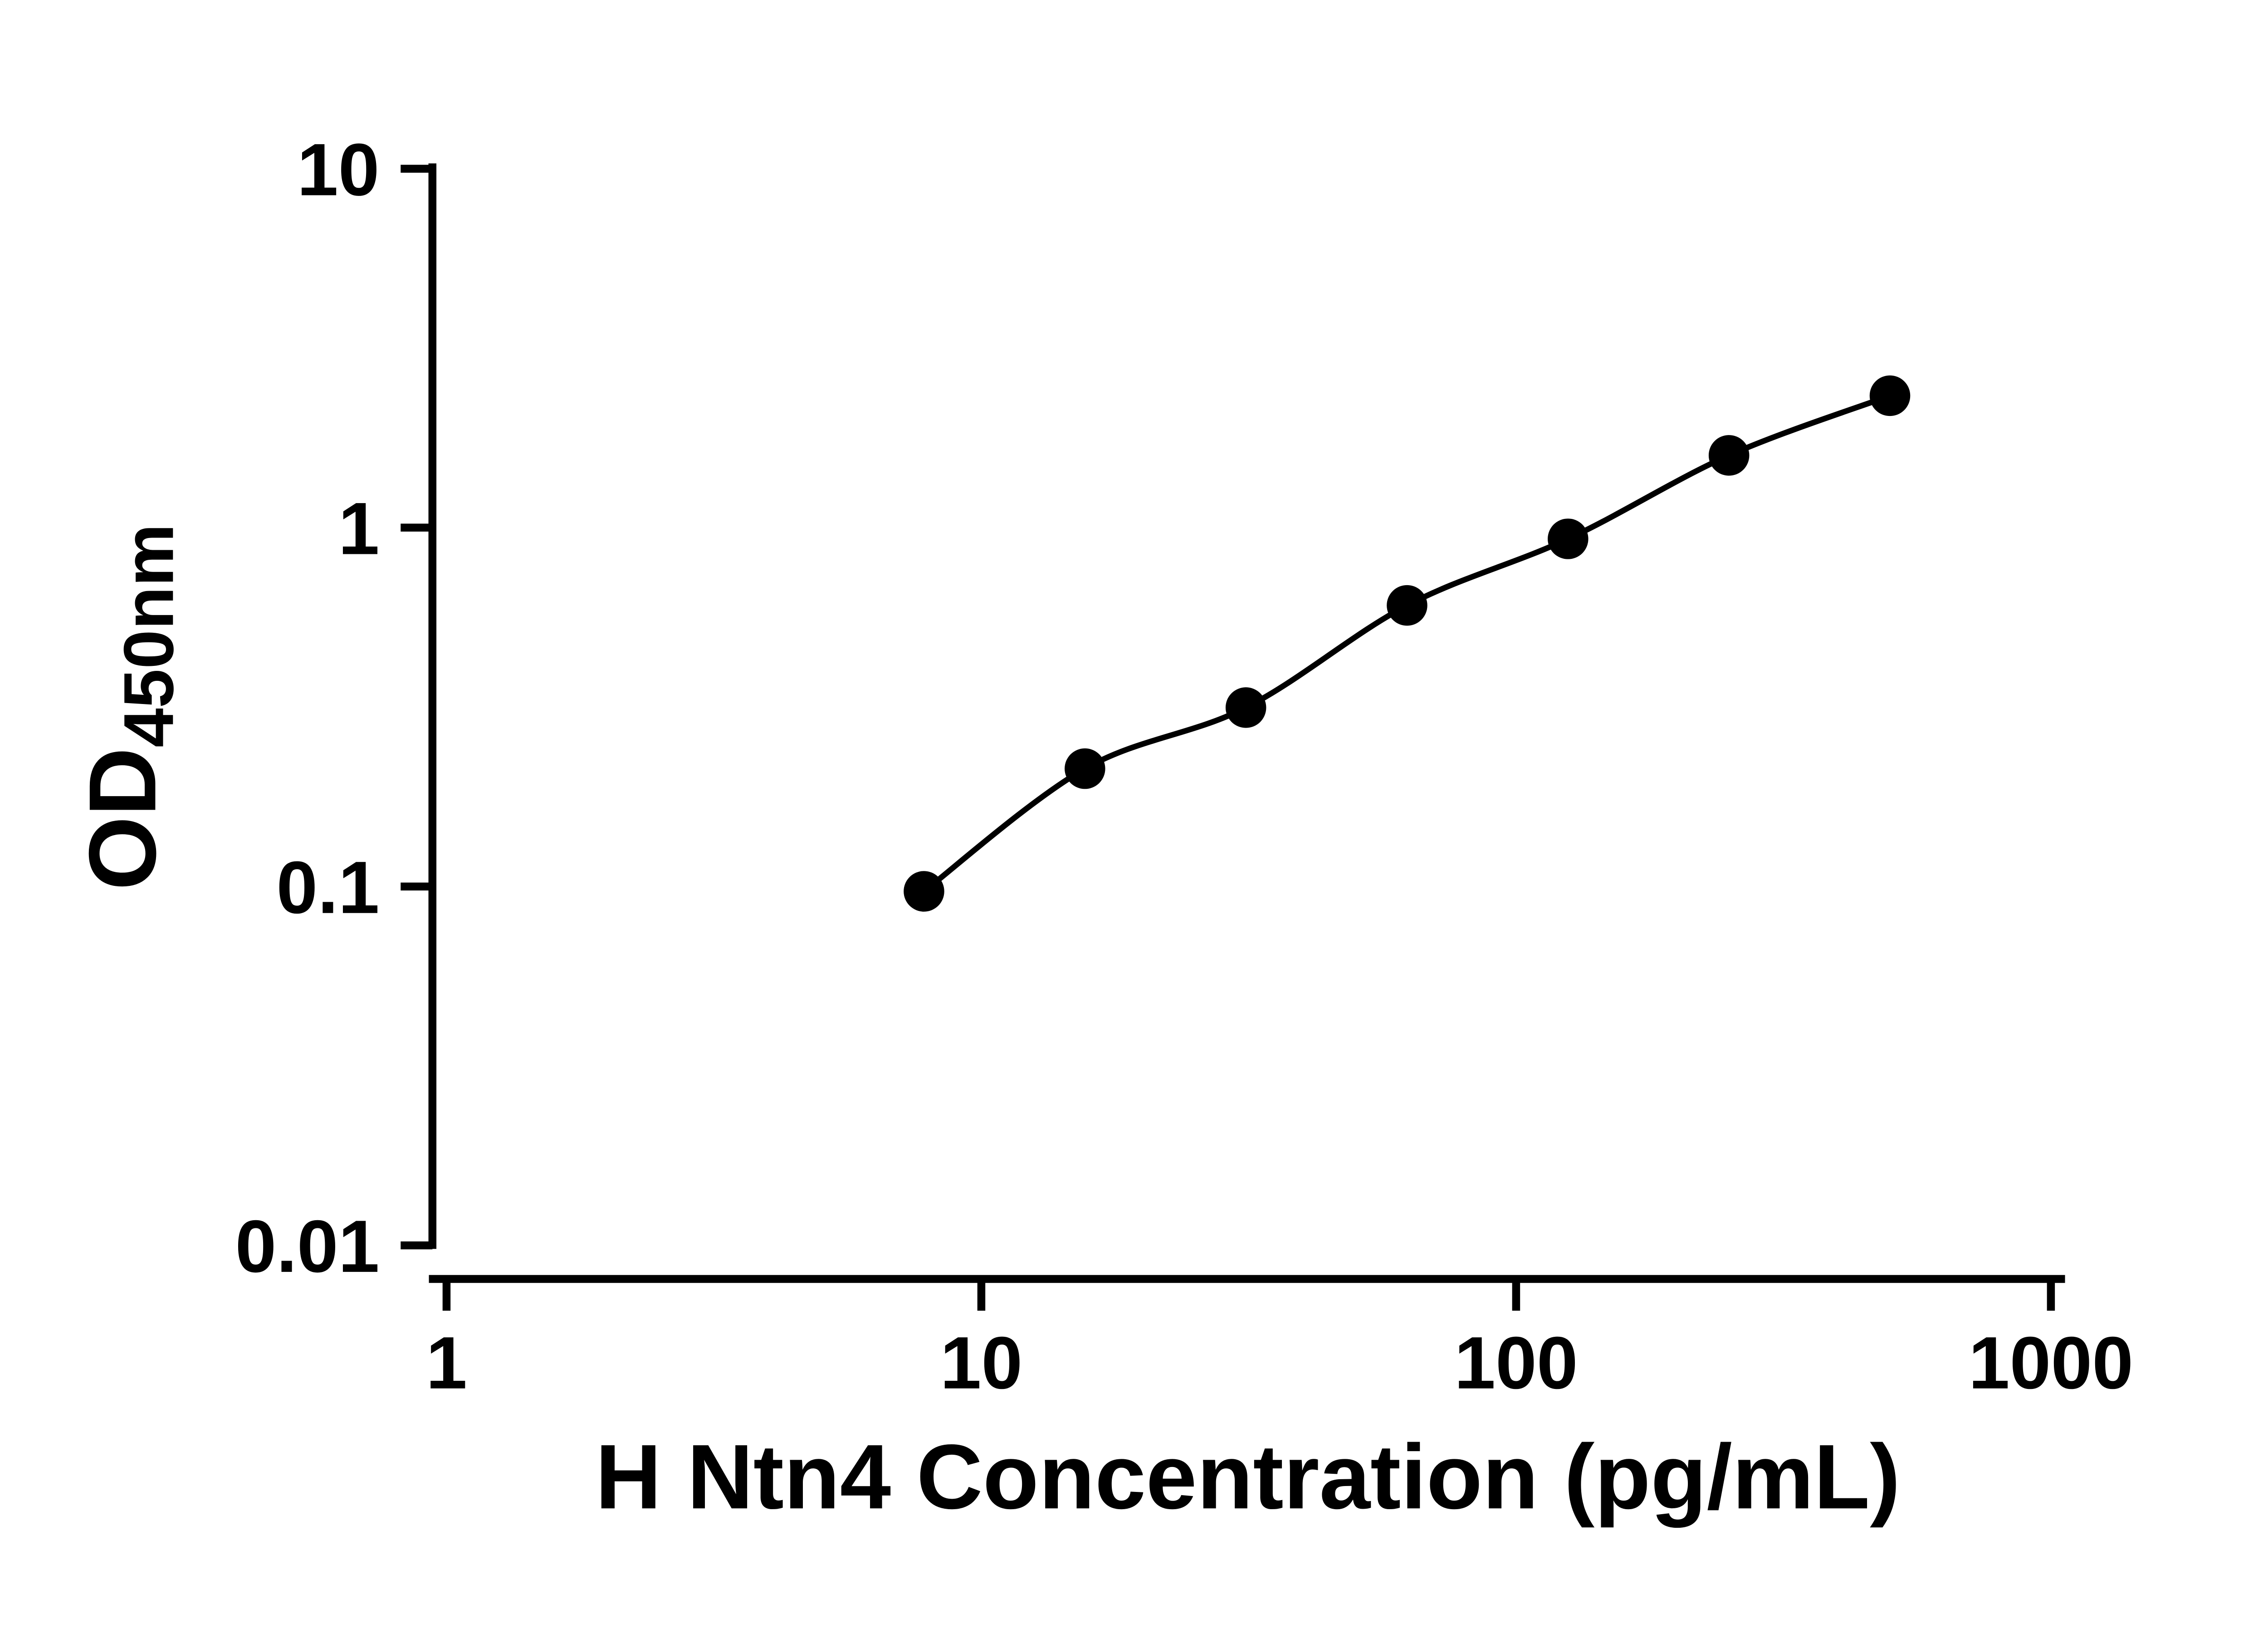 This screenshot has height=1633, width=2268. Describe the element at coordinates (308, 1246) in the screenshot. I see `y-tick-label: 0.01` at that location.